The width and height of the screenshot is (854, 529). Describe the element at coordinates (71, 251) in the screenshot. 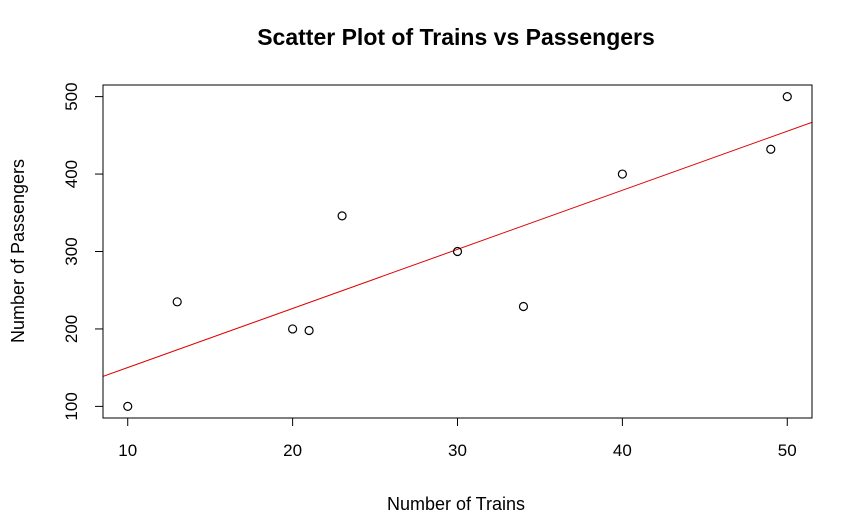

I see `y-tick-label: 300` at that location.